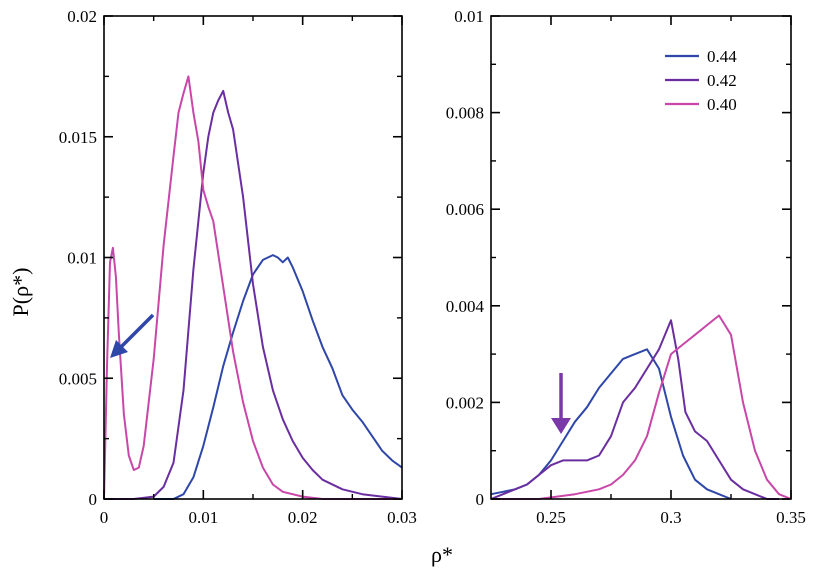 The height and width of the screenshot is (580, 817). Describe the element at coordinates (480, 499) in the screenshot. I see `right-y-tick-label: 0` at that location.